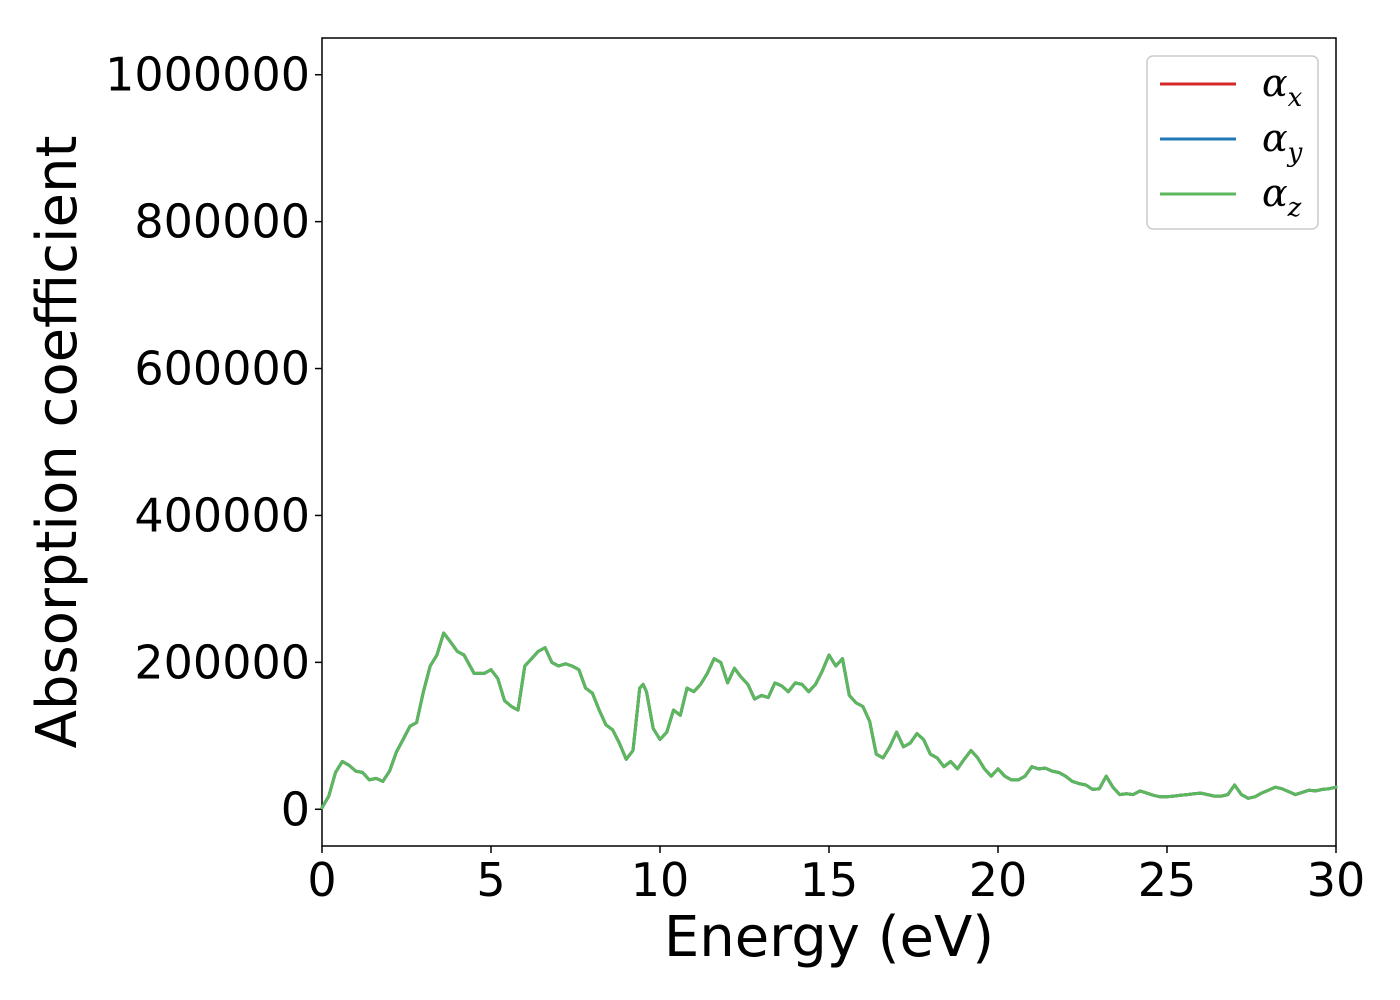 This screenshot has height=1000, width=1400. Describe the element at coordinates (222, 222) in the screenshot. I see `y-tick-label: 800000` at that location.